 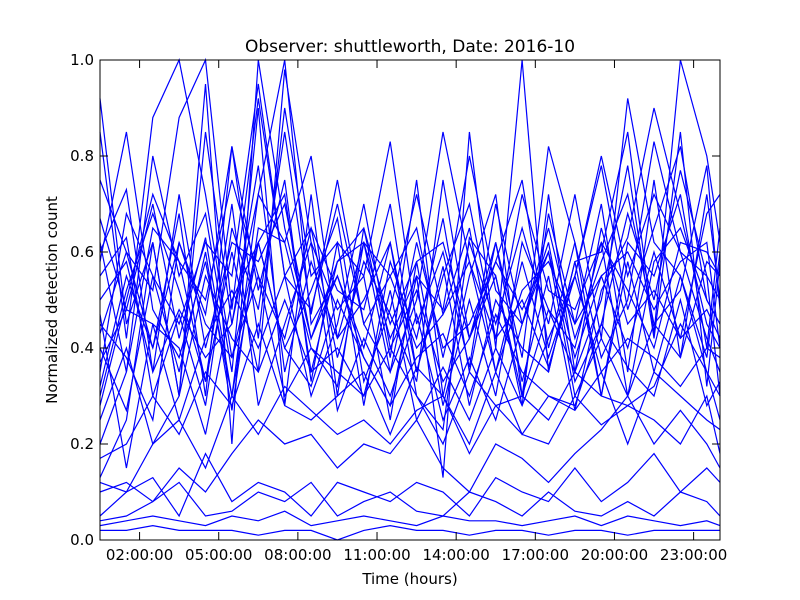 What do you see at coordinates (82, 348) in the screenshot?
I see `y-tick-label: 0.4` at bounding box center [82, 348].